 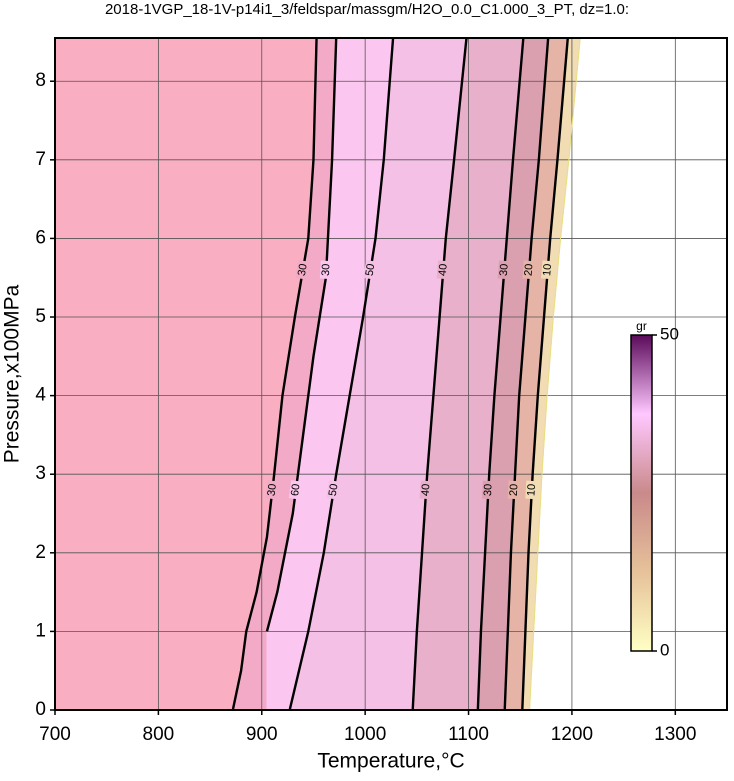 What do you see at coordinates (40, 395) in the screenshot?
I see `y-tick-label: 4` at bounding box center [40, 395].